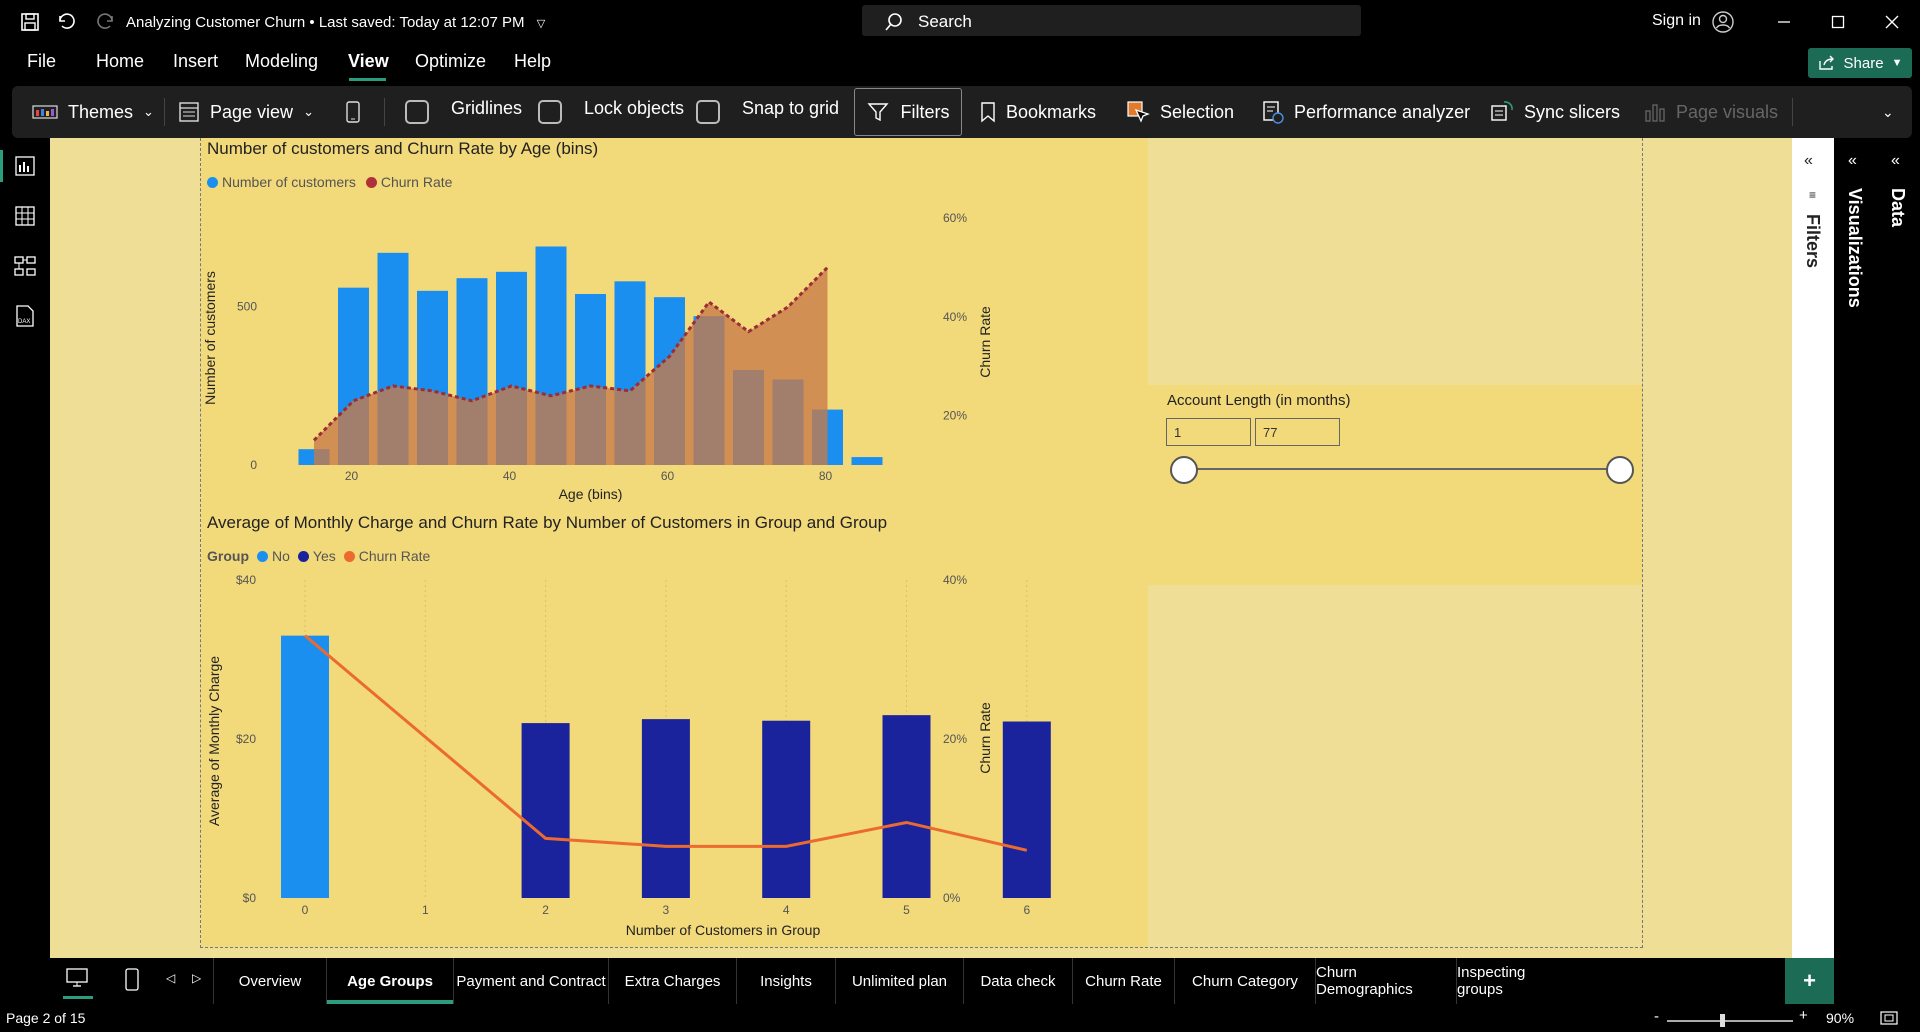  Describe the element at coordinates (1892, 22) in the screenshot. I see `close-icon` at that location.